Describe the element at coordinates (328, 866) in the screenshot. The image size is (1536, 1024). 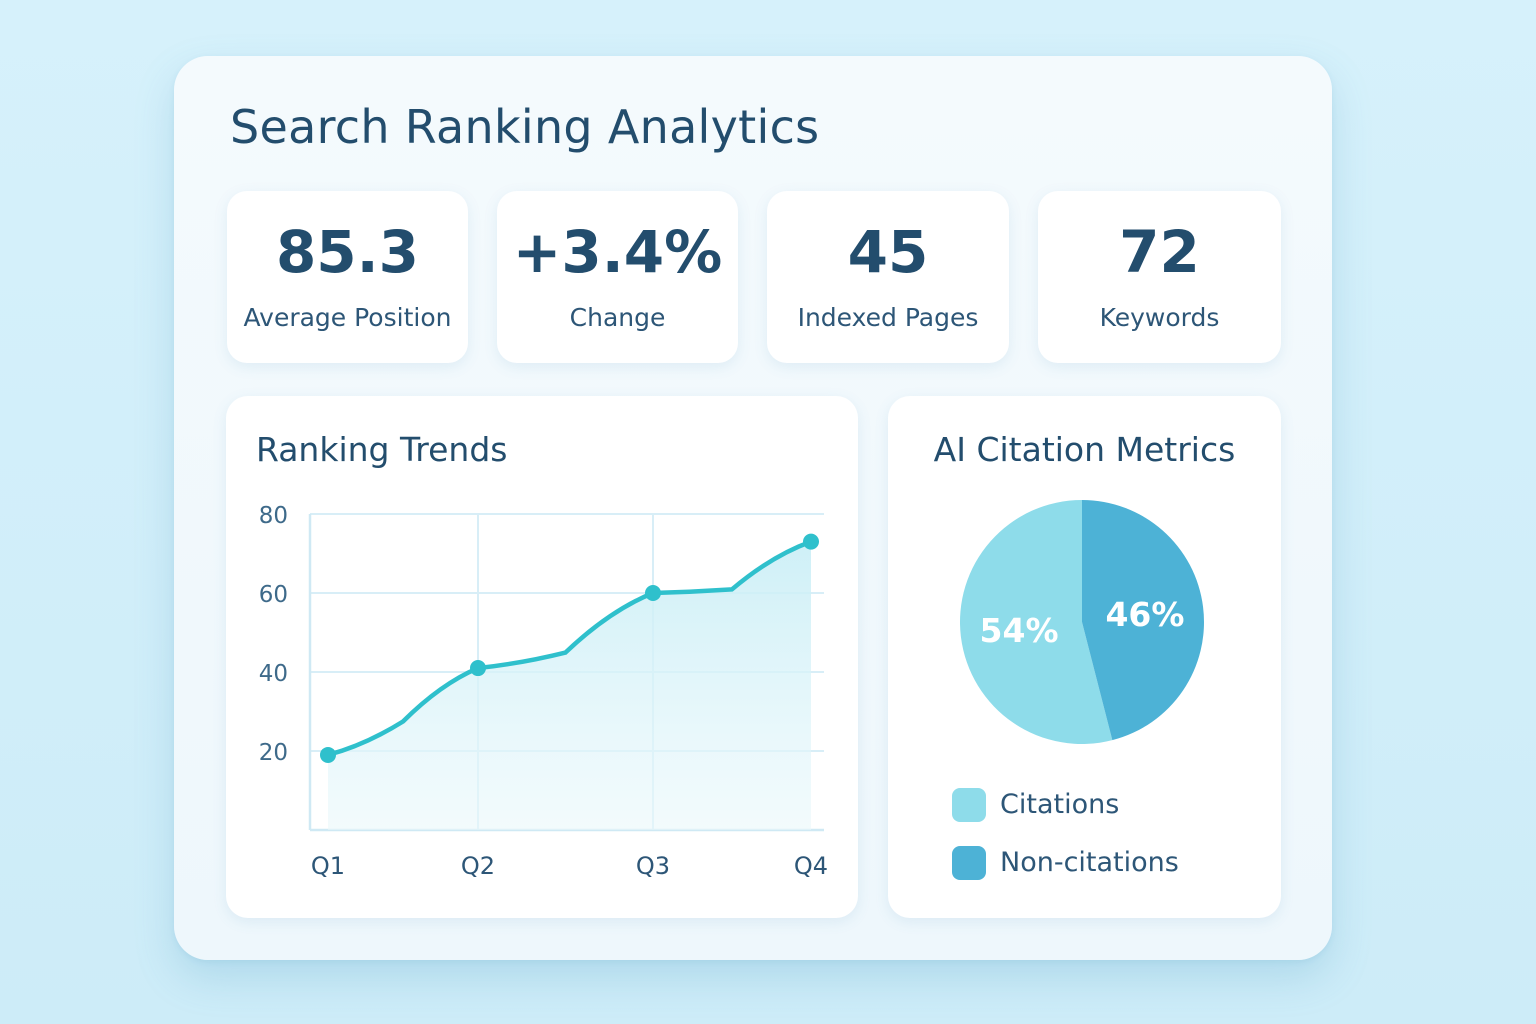
I see `x-tick-label: Q1` at that location.